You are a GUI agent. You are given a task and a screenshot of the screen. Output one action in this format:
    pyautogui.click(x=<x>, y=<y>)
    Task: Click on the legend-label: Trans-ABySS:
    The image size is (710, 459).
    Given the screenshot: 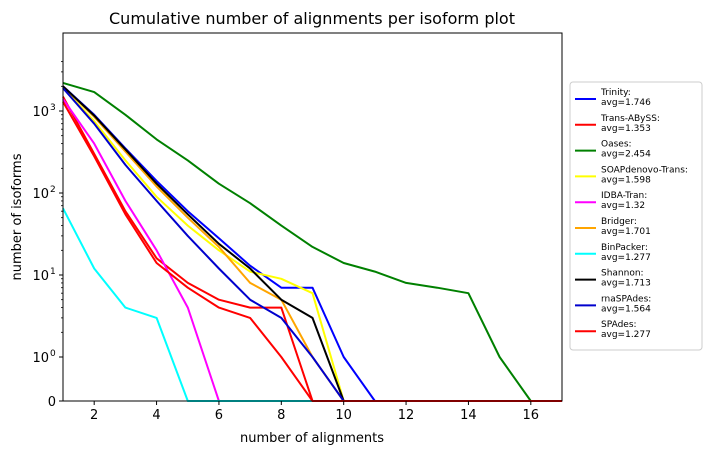 What is the action you would take?
    pyautogui.click(x=630, y=119)
    